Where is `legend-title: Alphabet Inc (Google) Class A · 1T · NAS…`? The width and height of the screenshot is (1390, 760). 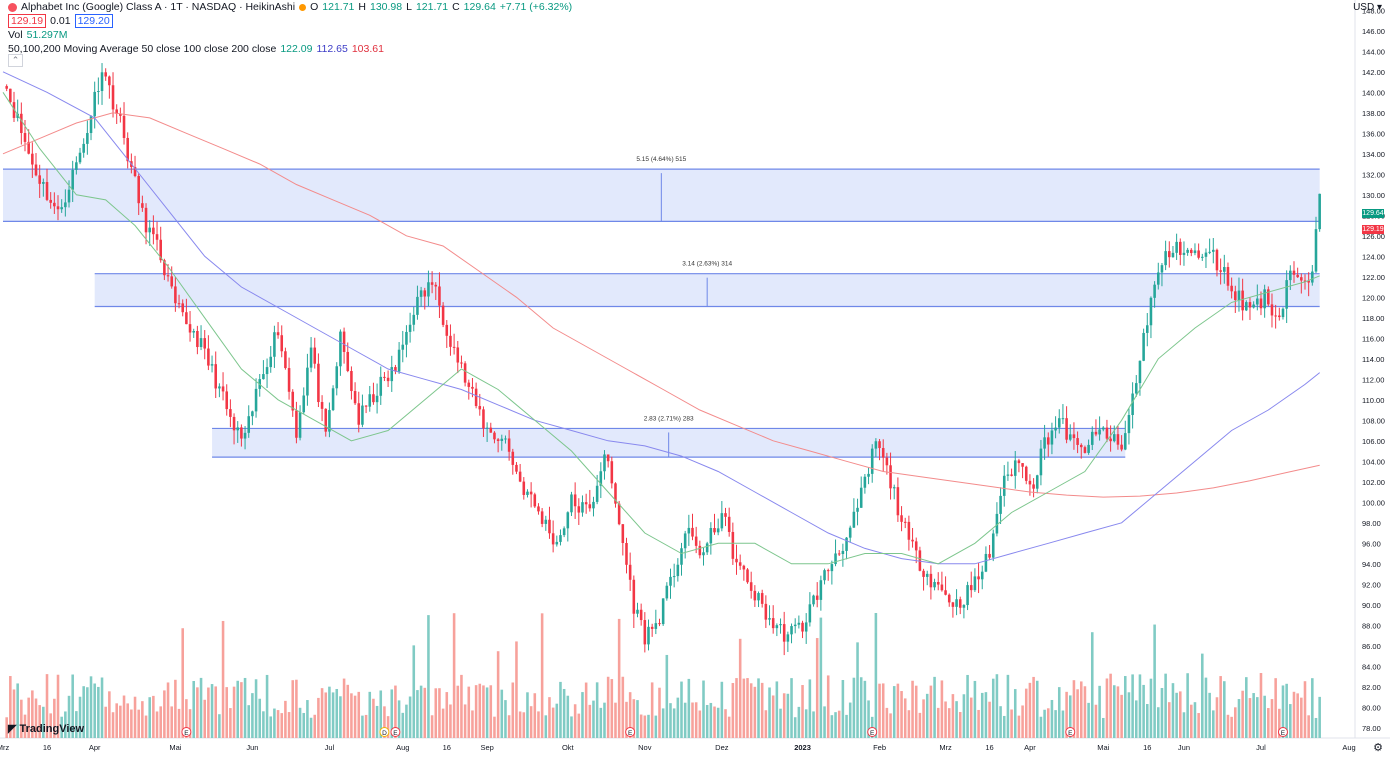
legend-title: Alphabet Inc (Google) Class A · 1T · NAS… is located at coordinates (158, 7).